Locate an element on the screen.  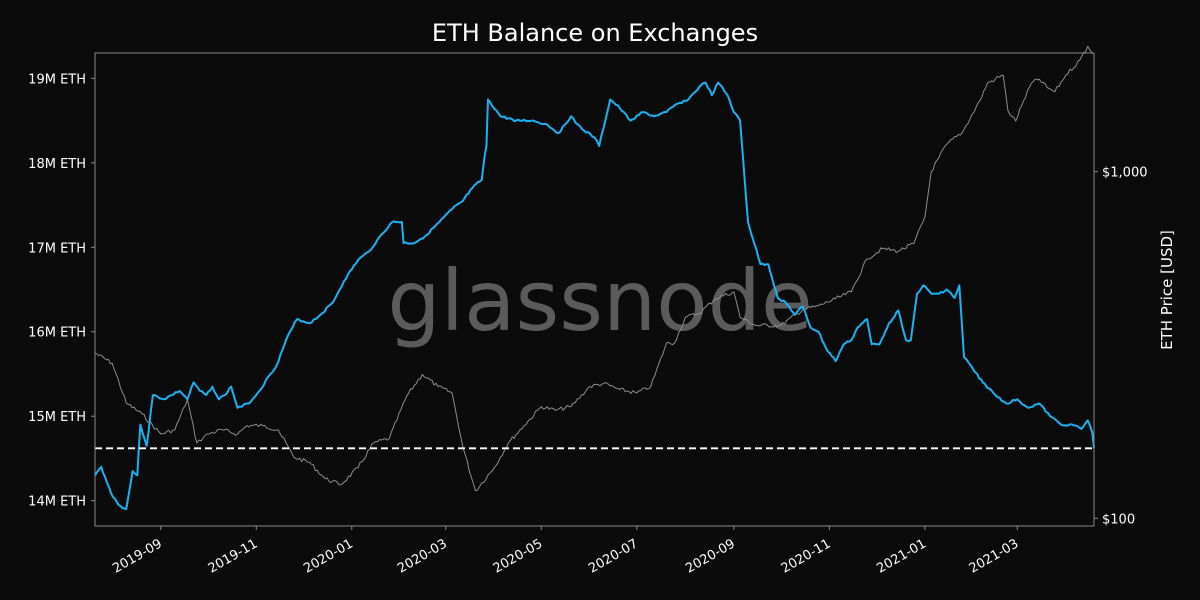
left-tick-label: 17M ETH is located at coordinates (57, 248).